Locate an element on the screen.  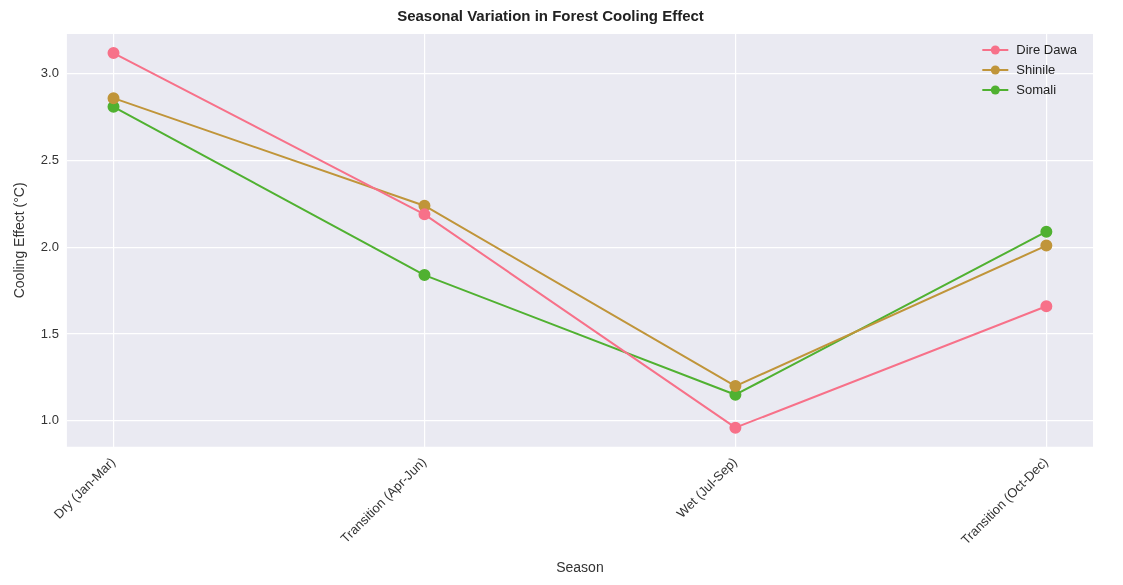
legend-label: Shinile is located at coordinates (1036, 69).